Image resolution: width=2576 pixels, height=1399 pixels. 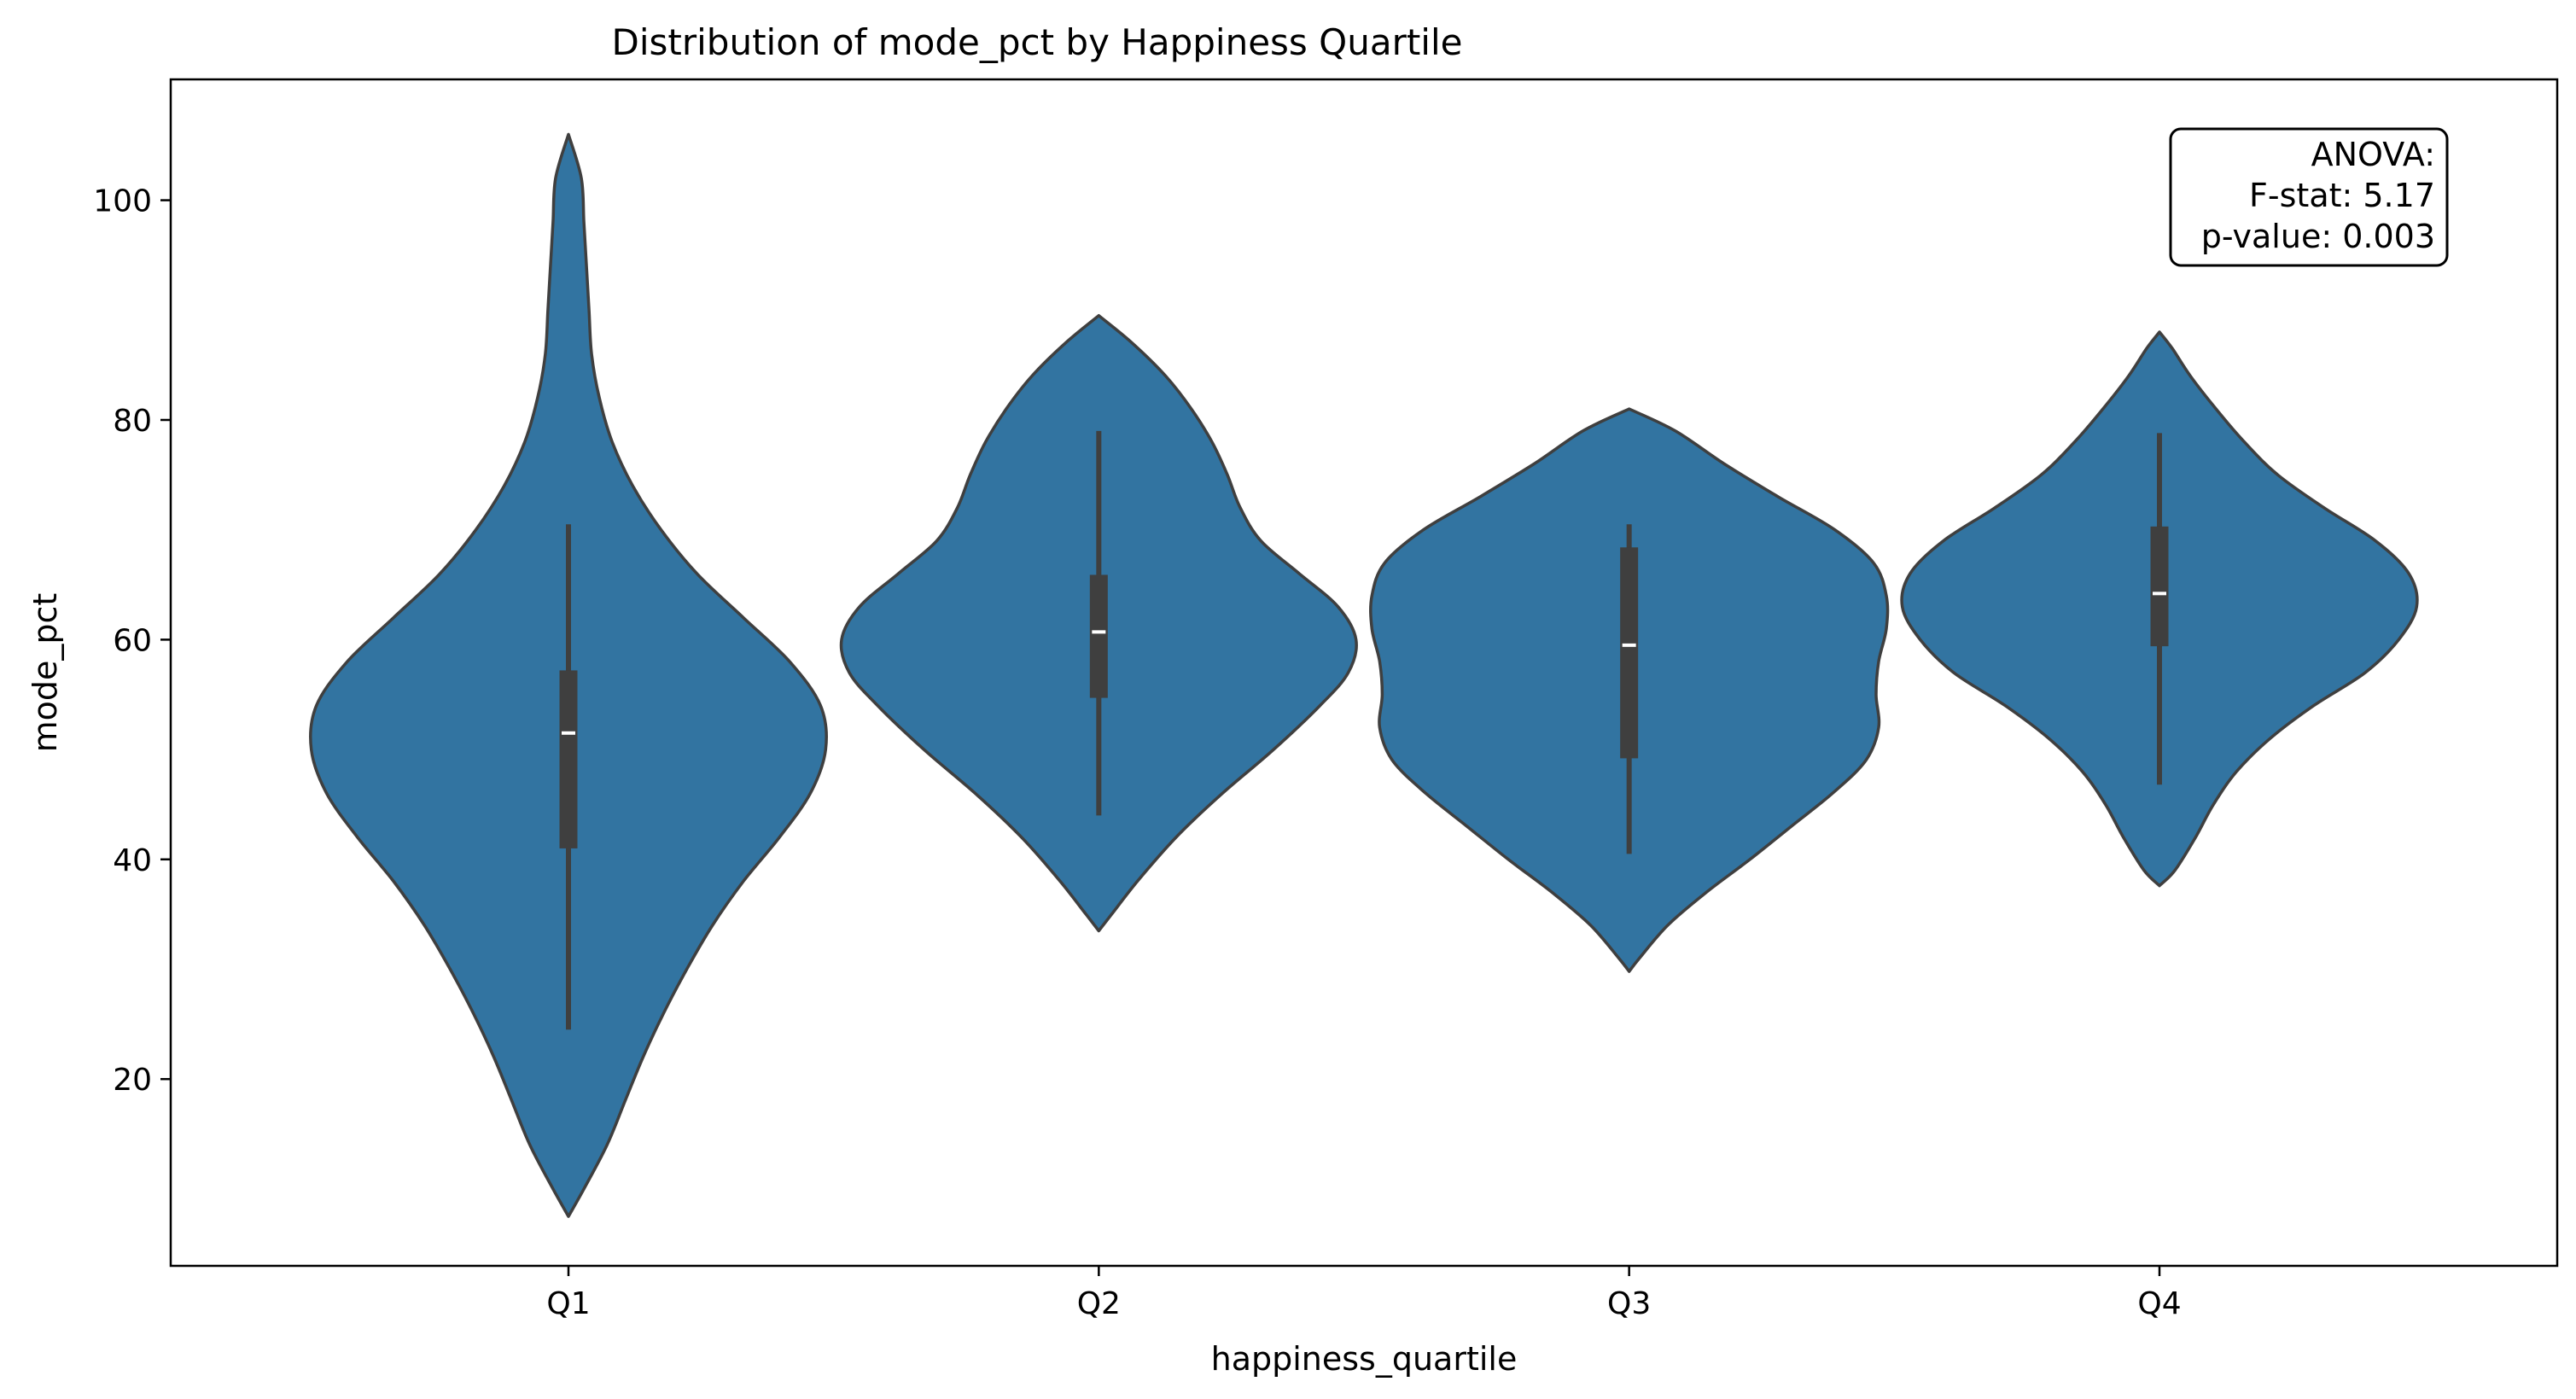 I want to click on anova-box-frame, so click(x=2309, y=197).